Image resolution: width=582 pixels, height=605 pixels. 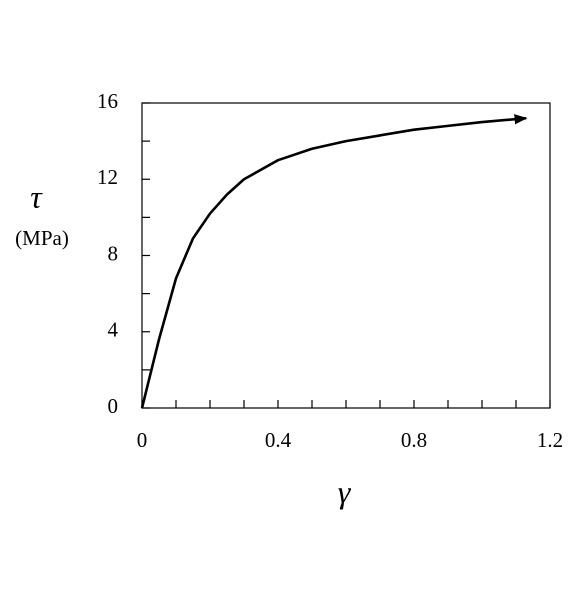 I want to click on y-tick-label: 0, so click(x=113, y=406).